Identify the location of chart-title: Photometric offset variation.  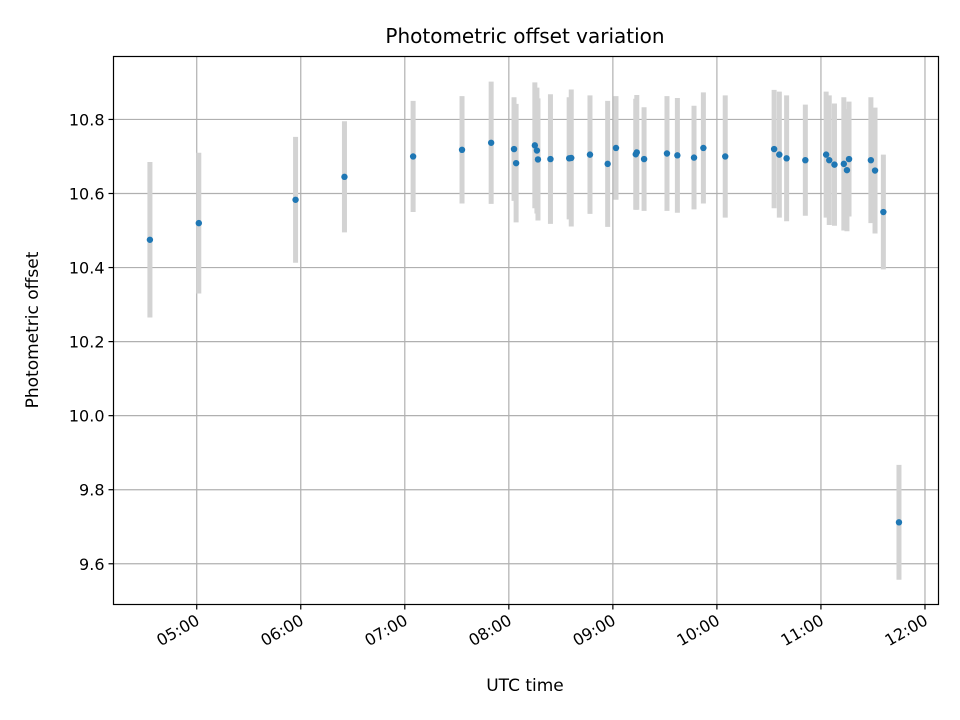
(524, 36).